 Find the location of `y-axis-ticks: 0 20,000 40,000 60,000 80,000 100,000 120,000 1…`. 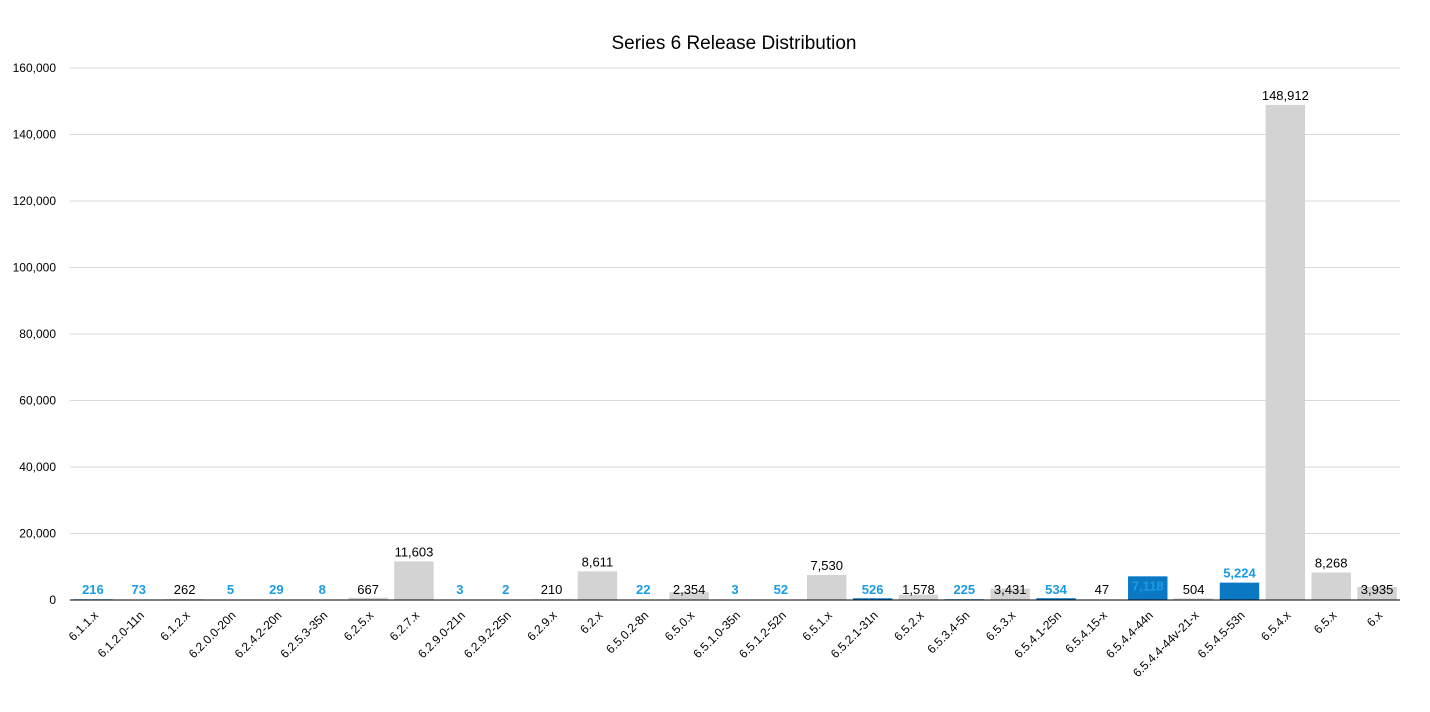

y-axis-ticks: 0 20,000 40,000 60,000 80,000 100,000 120,000 1… is located at coordinates (35, 334).